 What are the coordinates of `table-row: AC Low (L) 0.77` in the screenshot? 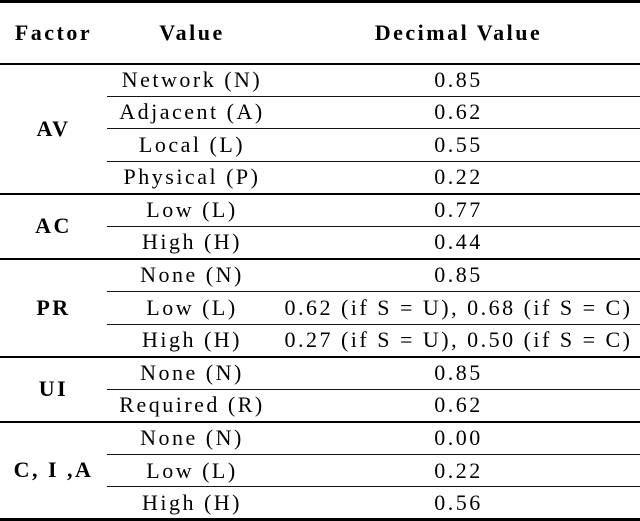 It's located at (320, 225).